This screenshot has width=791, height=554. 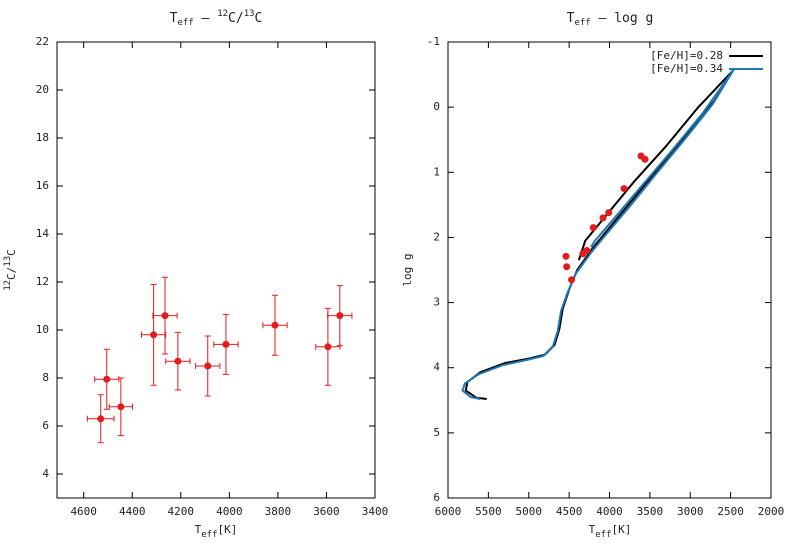 What do you see at coordinates (375, 511) in the screenshot?
I see `x-tick-label: 3400` at bounding box center [375, 511].